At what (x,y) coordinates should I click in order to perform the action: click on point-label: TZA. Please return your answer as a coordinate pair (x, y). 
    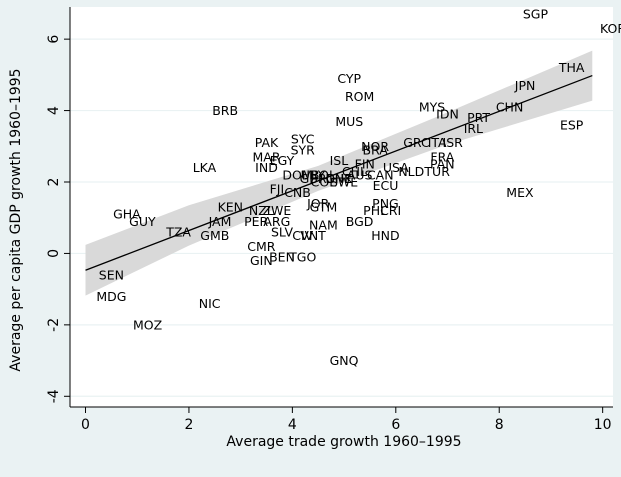
    Looking at the image, I should click on (178, 232).